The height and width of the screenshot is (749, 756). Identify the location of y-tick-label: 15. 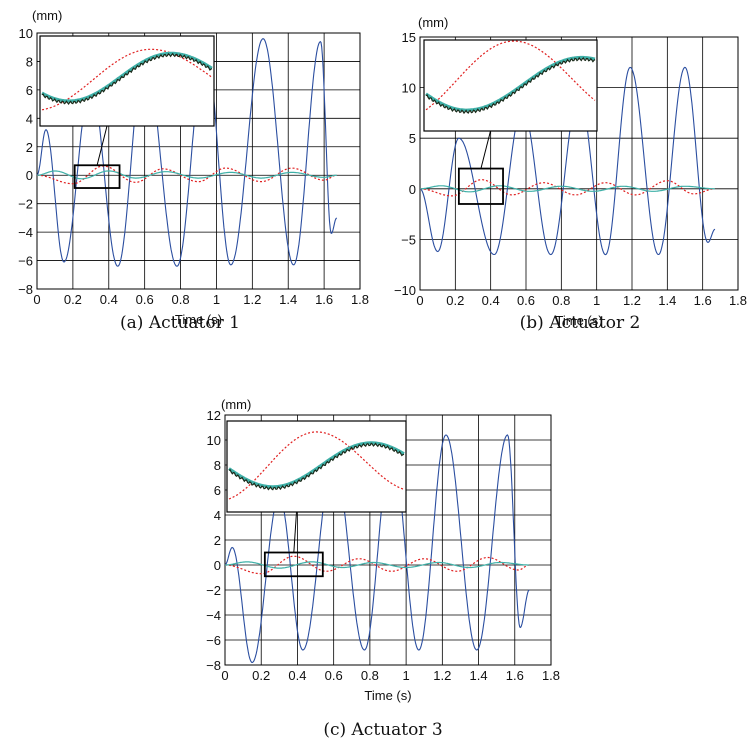
(409, 37).